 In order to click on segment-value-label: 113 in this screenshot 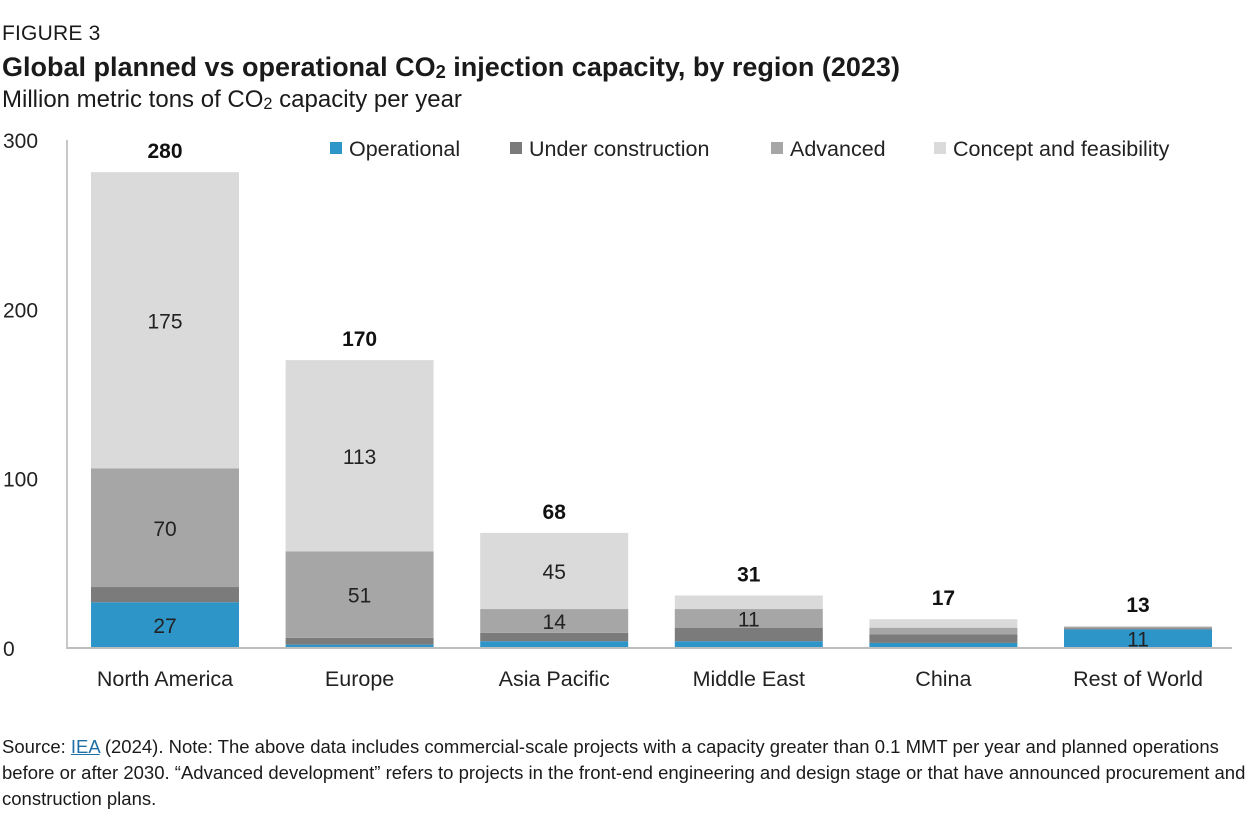, I will do `click(359, 457)`.